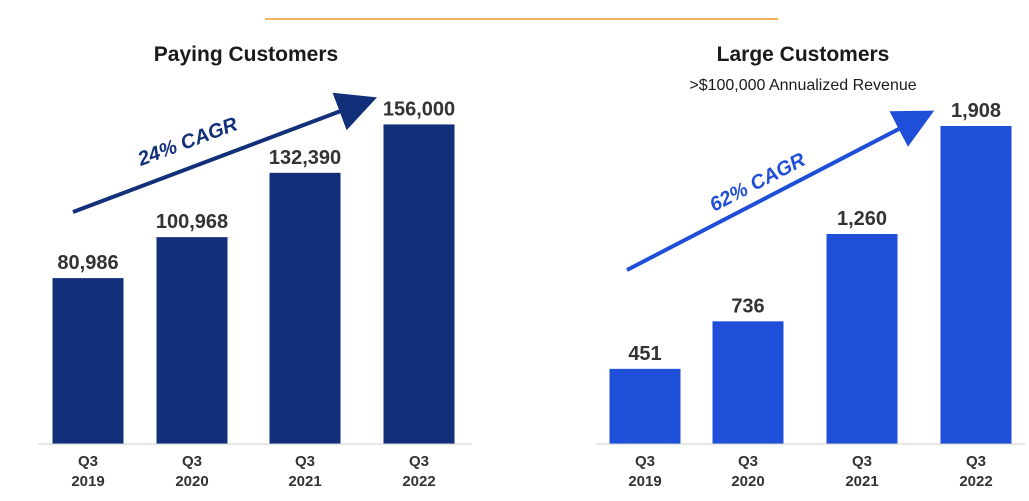  What do you see at coordinates (418, 471) in the screenshot?
I see `paying-tick-label-3: Q3 2022` at bounding box center [418, 471].